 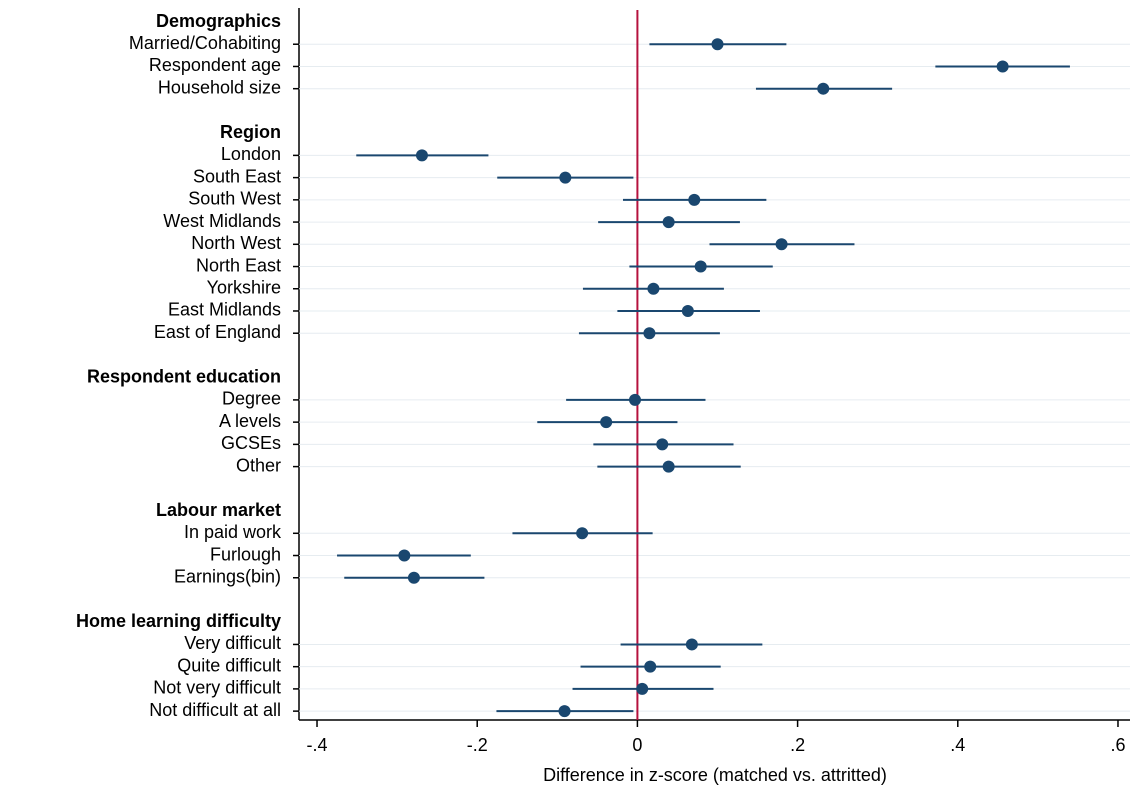 I want to click on y-tick-label: Furlough, so click(x=245, y=554).